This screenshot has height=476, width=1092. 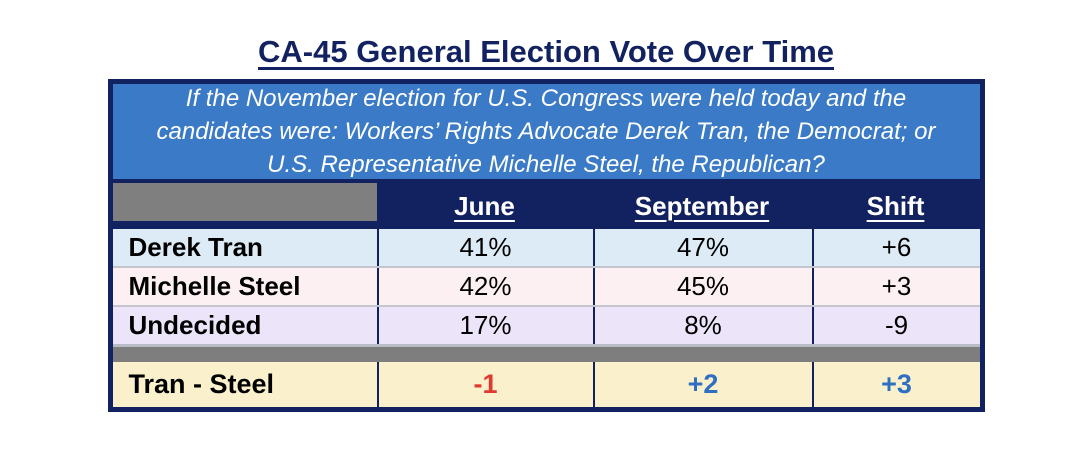 I want to click on summary-june-value: -1, so click(x=484, y=384).